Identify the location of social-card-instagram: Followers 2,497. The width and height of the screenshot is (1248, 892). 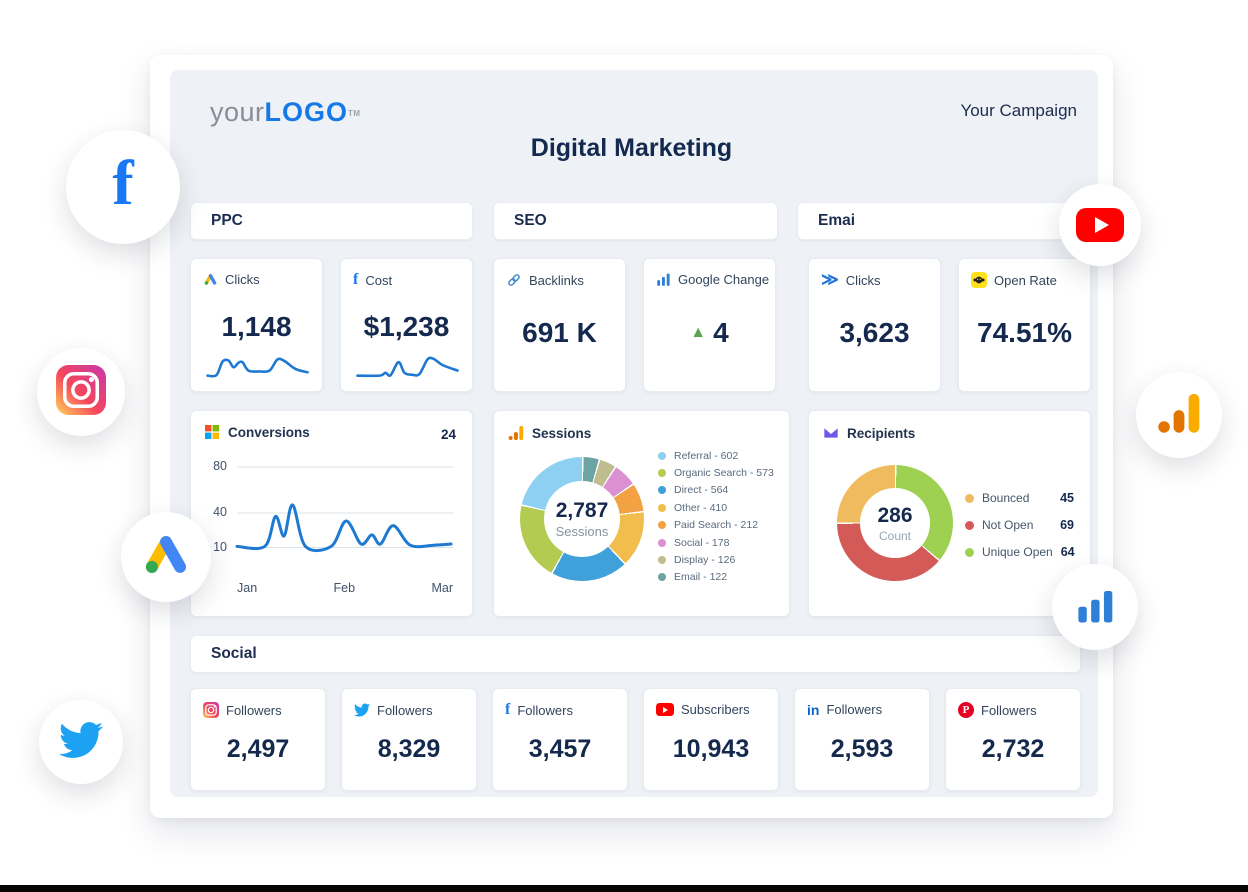
(258, 739).